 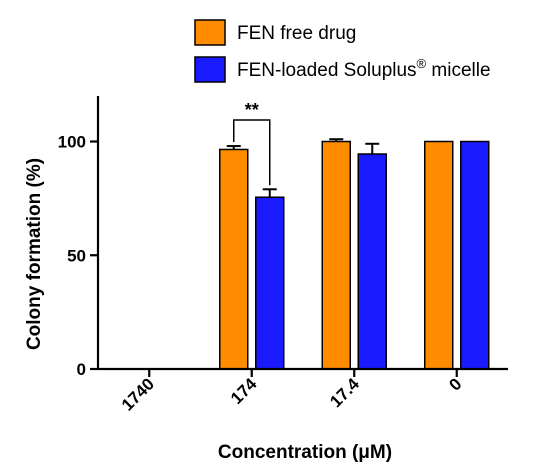 I want to click on legend-label: FEN free drug, so click(x=296, y=33).